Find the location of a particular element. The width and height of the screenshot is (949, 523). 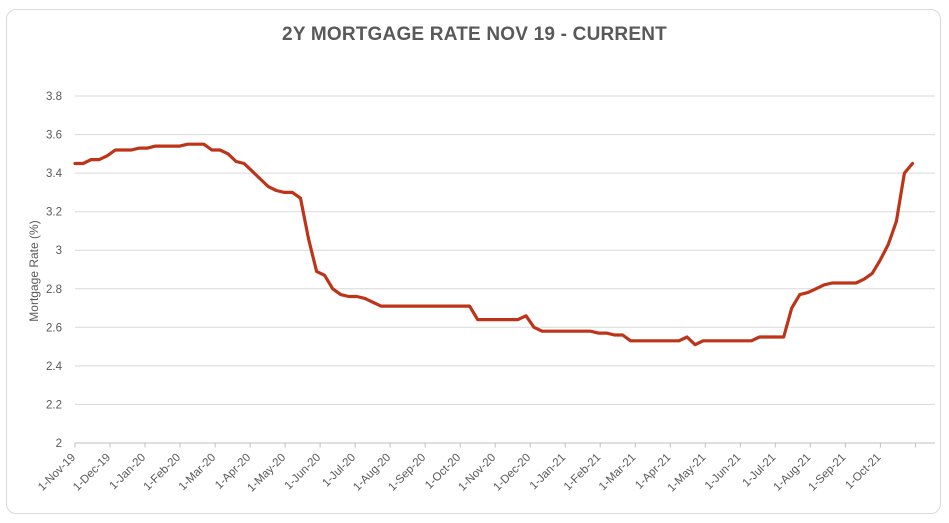

y-tick-label: 3.2 is located at coordinates (54, 213).